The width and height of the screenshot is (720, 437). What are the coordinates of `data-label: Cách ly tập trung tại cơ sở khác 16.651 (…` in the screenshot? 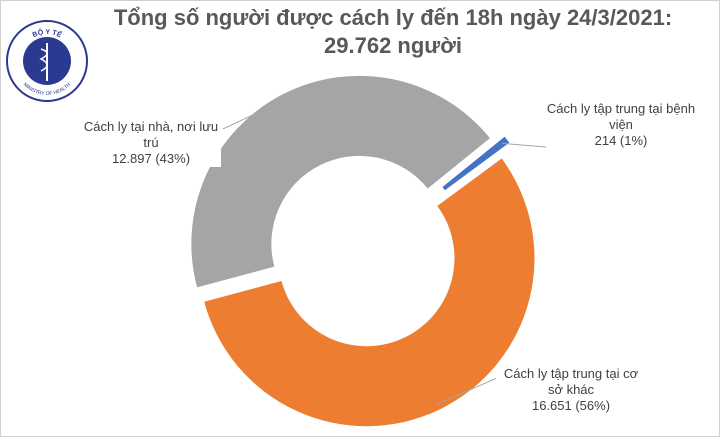 It's located at (571, 390).